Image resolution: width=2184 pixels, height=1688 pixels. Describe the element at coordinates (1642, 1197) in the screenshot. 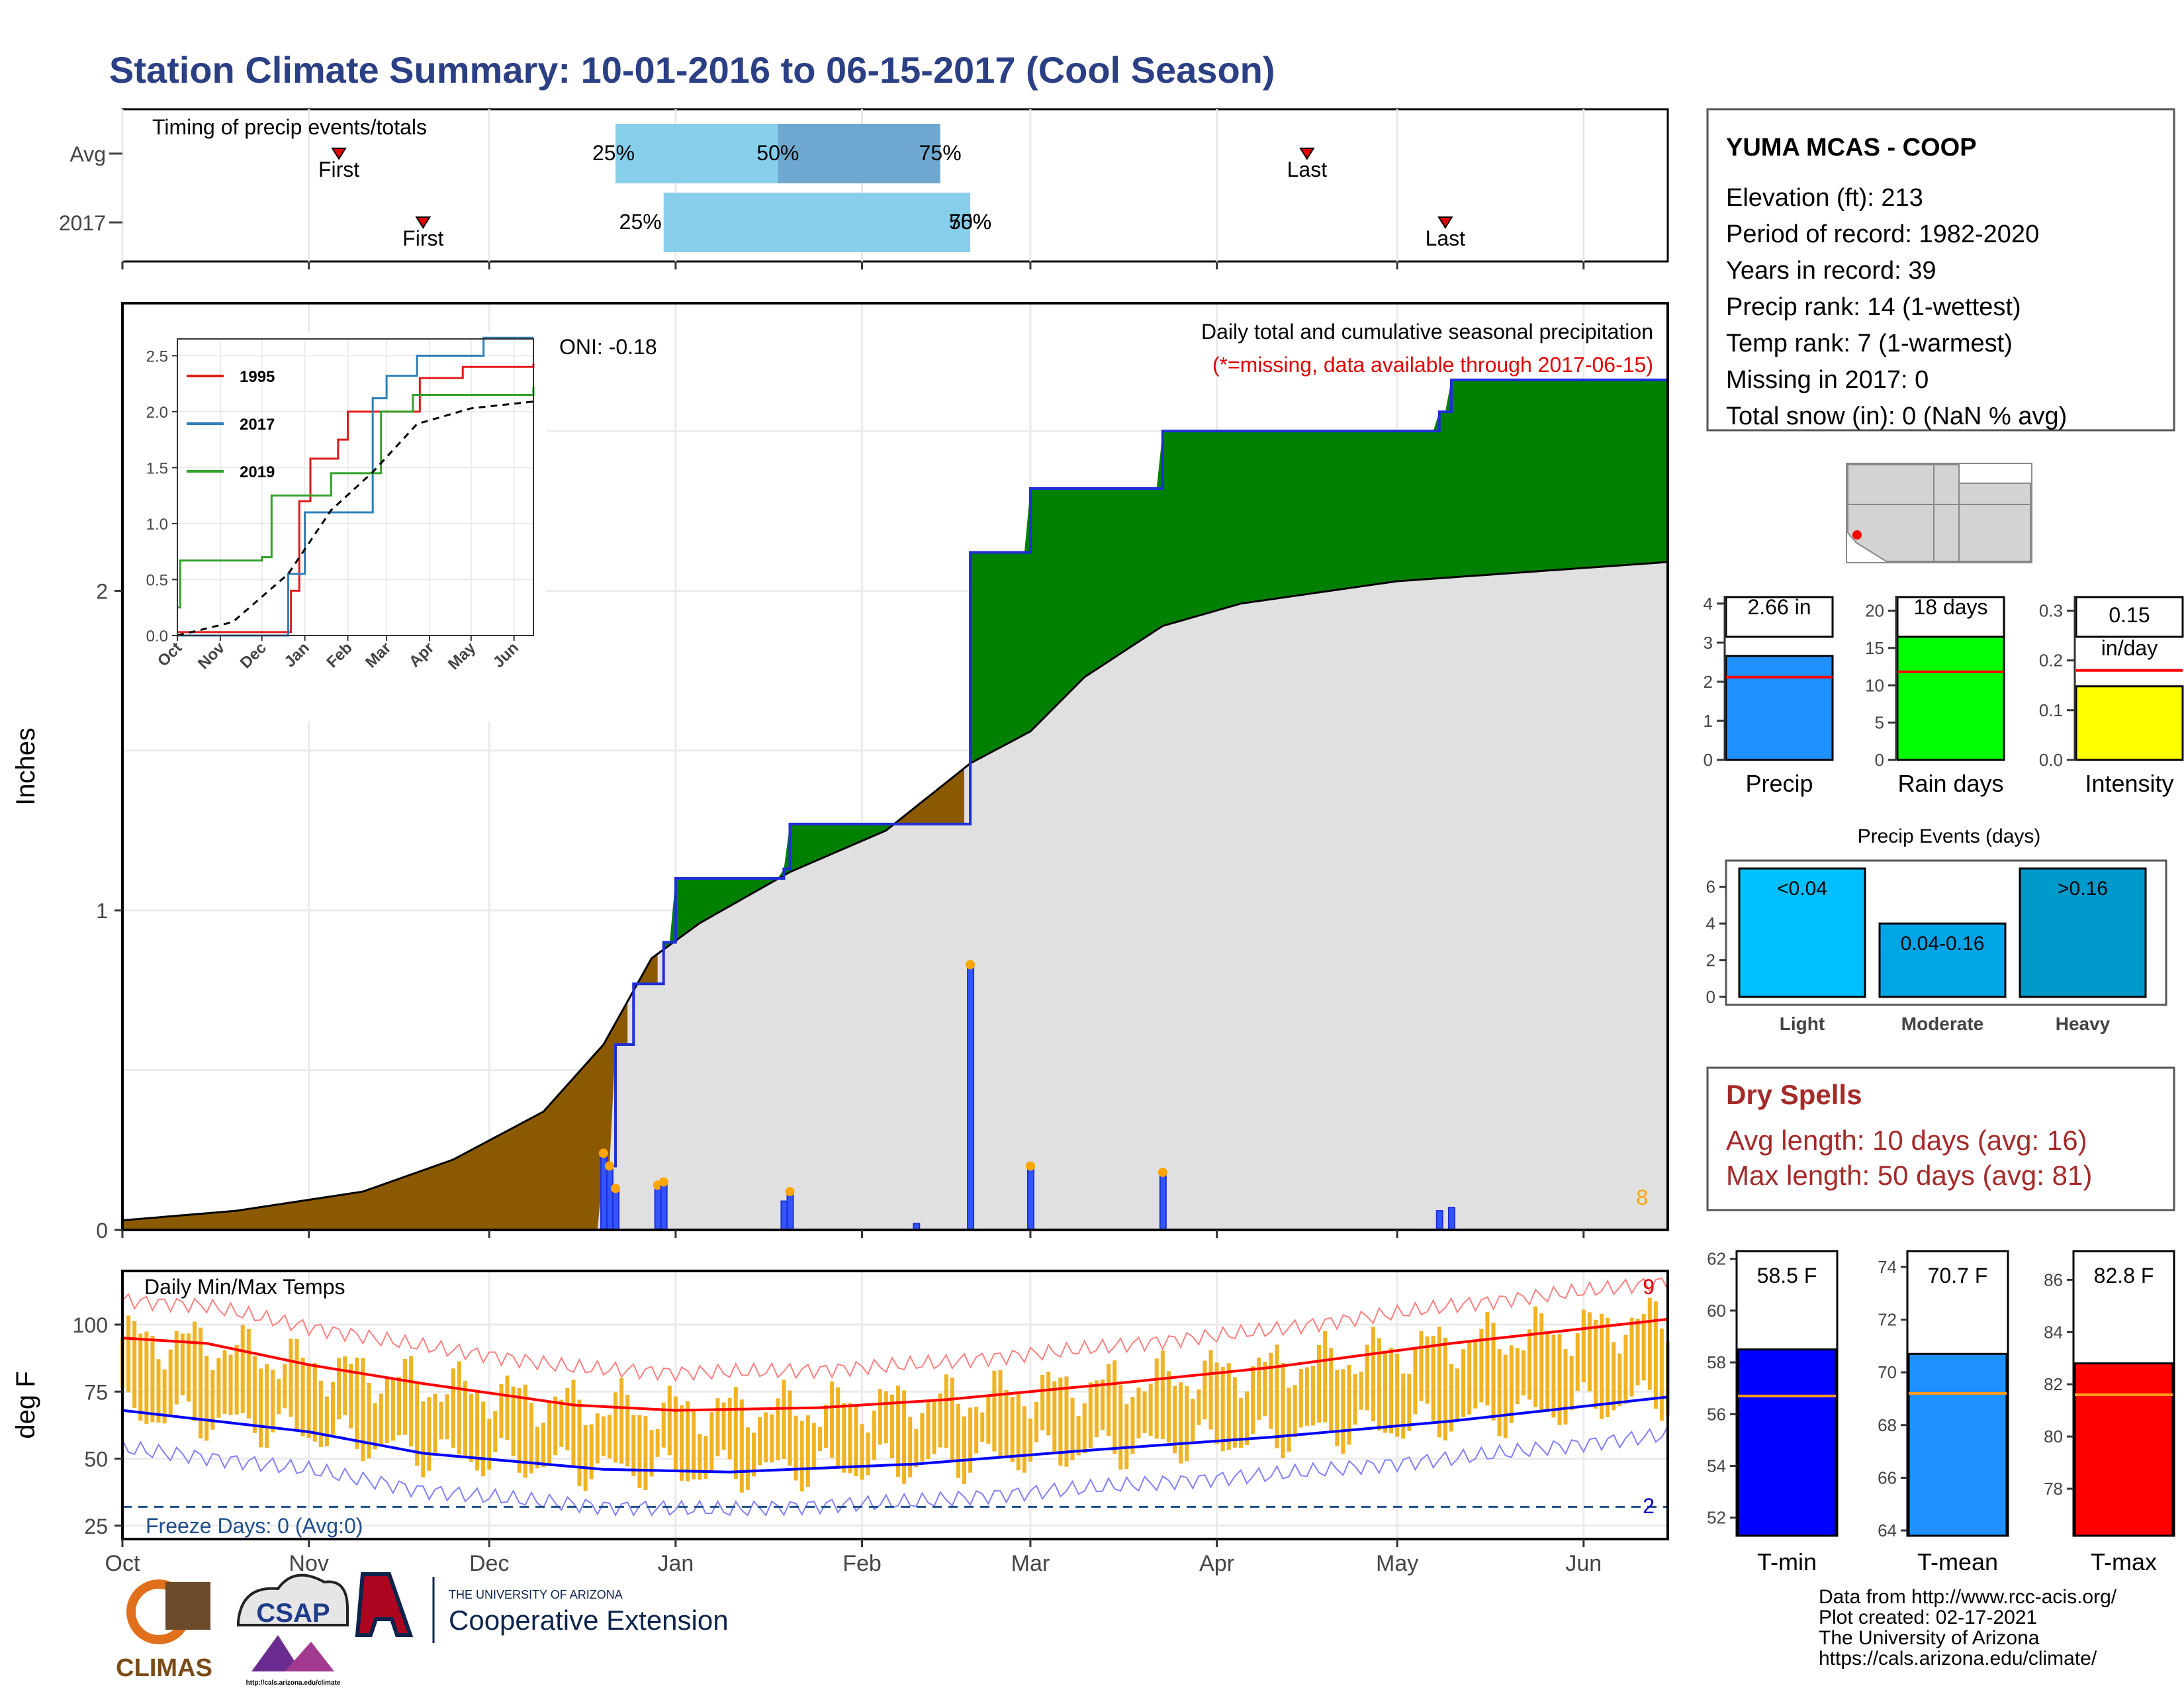

I see `main-count-label: 8` at that location.